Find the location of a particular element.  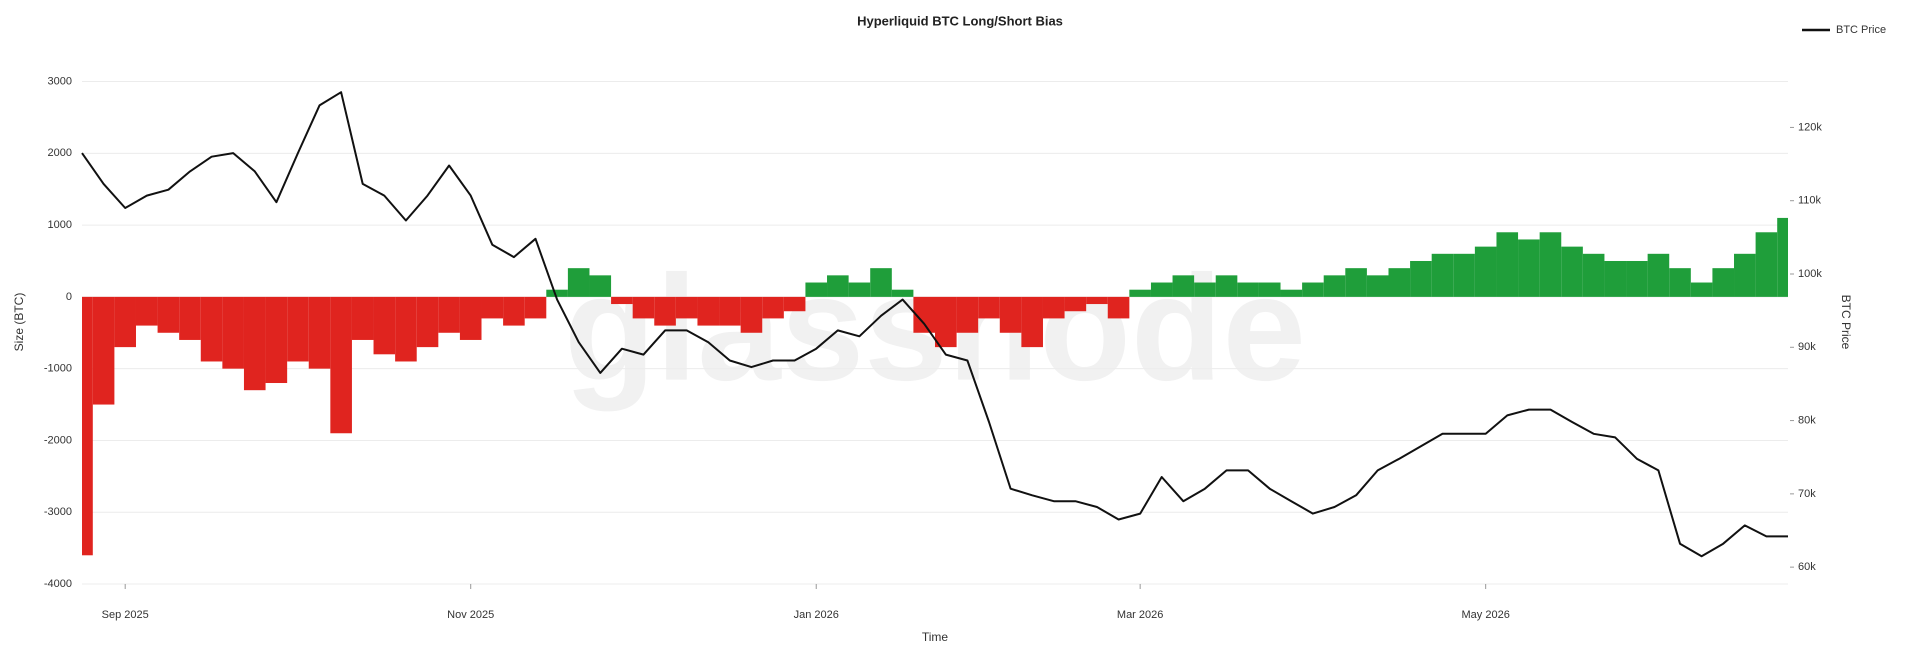

y-tick-label: -1000 is located at coordinates (58, 369).